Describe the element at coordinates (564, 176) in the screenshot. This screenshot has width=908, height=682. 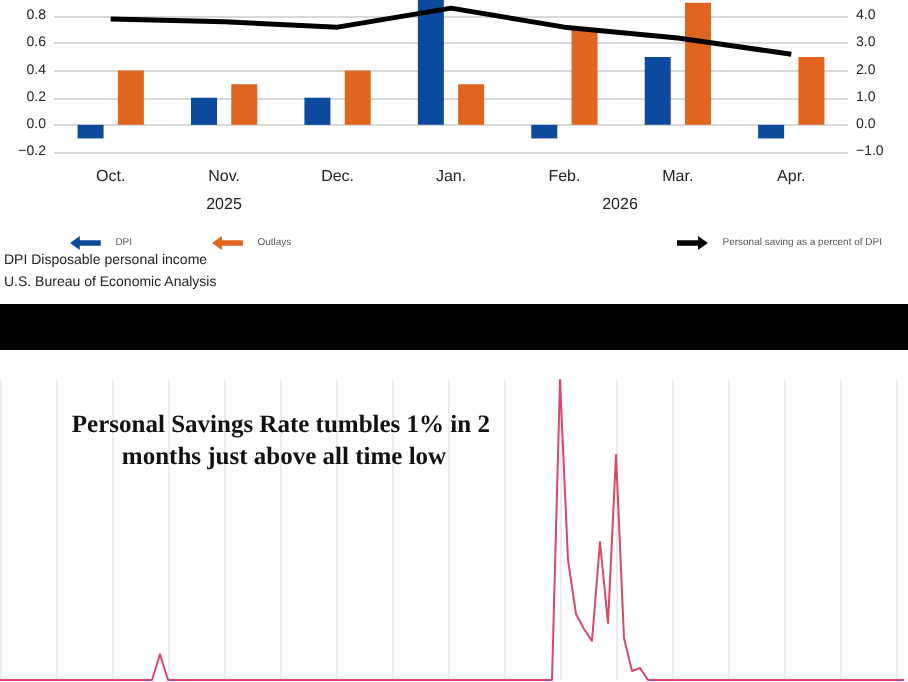
I see `x-tick-label: Feb.` at that location.